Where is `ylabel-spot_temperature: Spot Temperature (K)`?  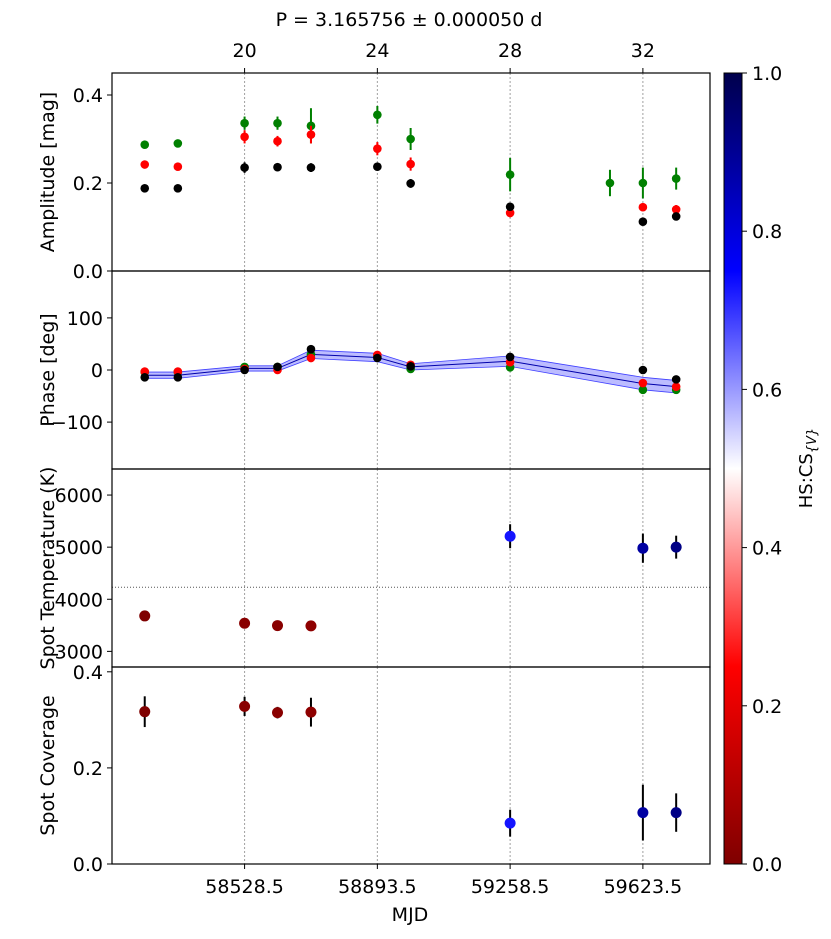 ylabel-spot_temperature: Spot Temperature (K) is located at coordinates (48, 568).